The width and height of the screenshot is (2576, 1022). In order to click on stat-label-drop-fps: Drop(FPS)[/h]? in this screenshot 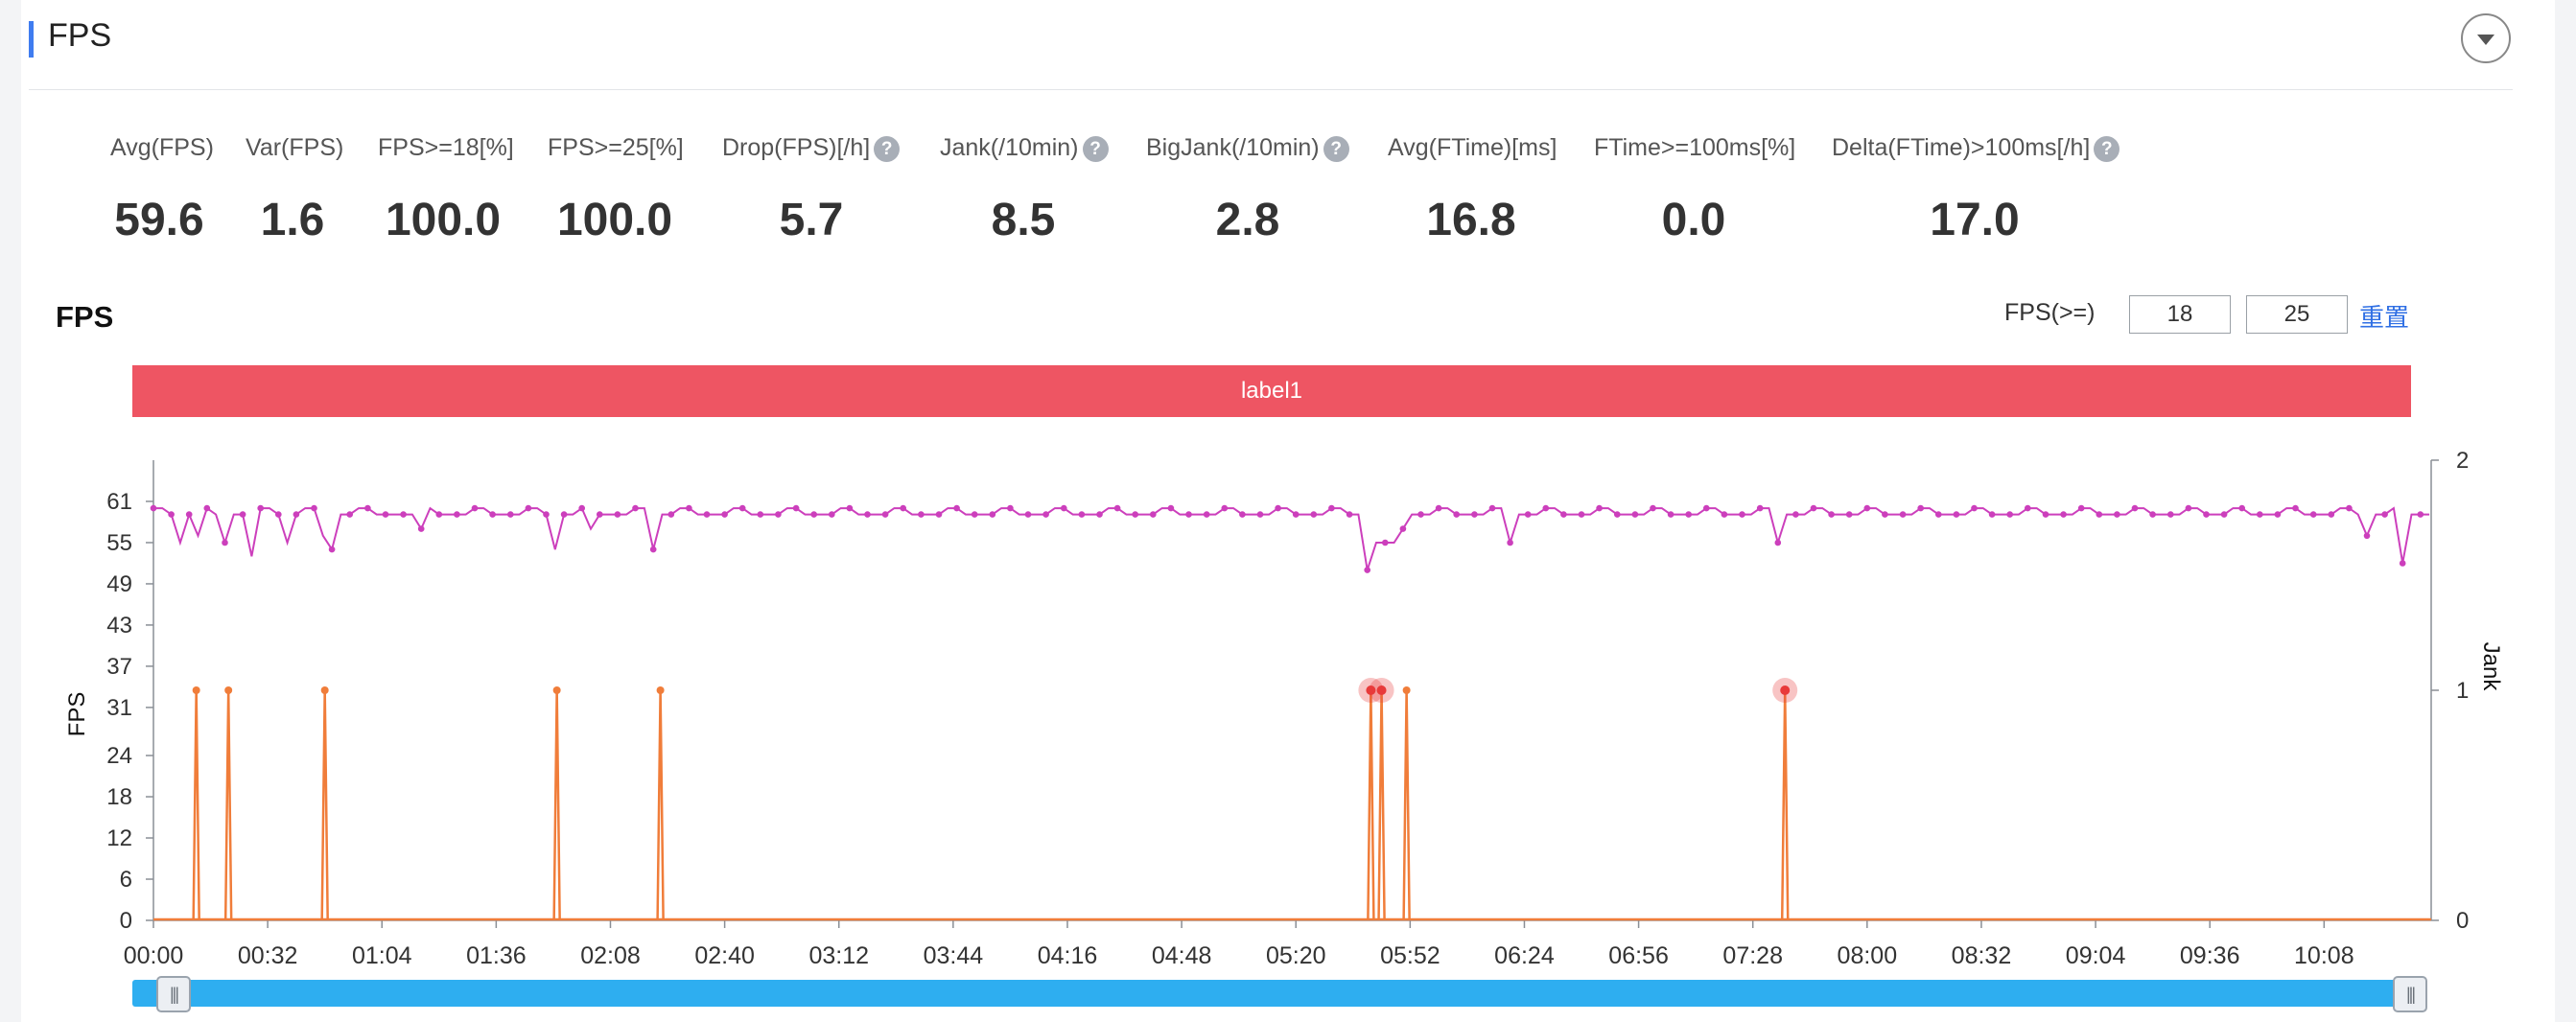, I will do `click(811, 148)`.